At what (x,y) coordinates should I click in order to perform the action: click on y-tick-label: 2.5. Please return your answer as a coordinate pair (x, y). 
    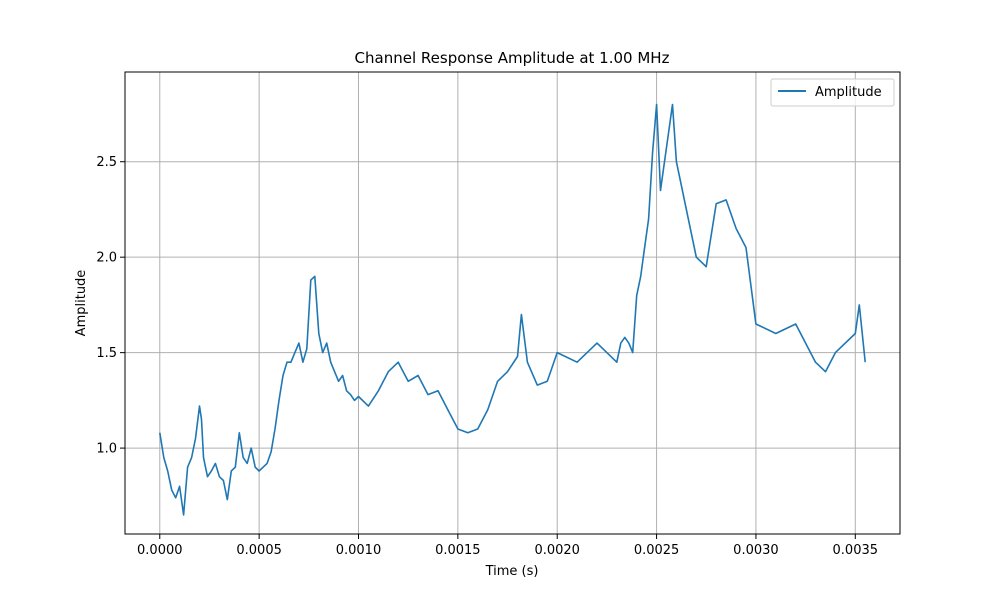
    Looking at the image, I should click on (106, 162).